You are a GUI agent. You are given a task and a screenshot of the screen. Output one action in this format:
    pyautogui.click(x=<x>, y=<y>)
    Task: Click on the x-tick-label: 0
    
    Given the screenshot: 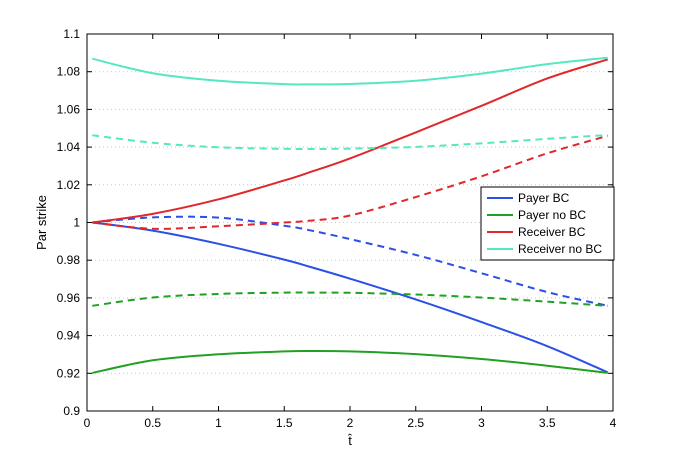 What is the action you would take?
    pyautogui.click(x=87, y=423)
    